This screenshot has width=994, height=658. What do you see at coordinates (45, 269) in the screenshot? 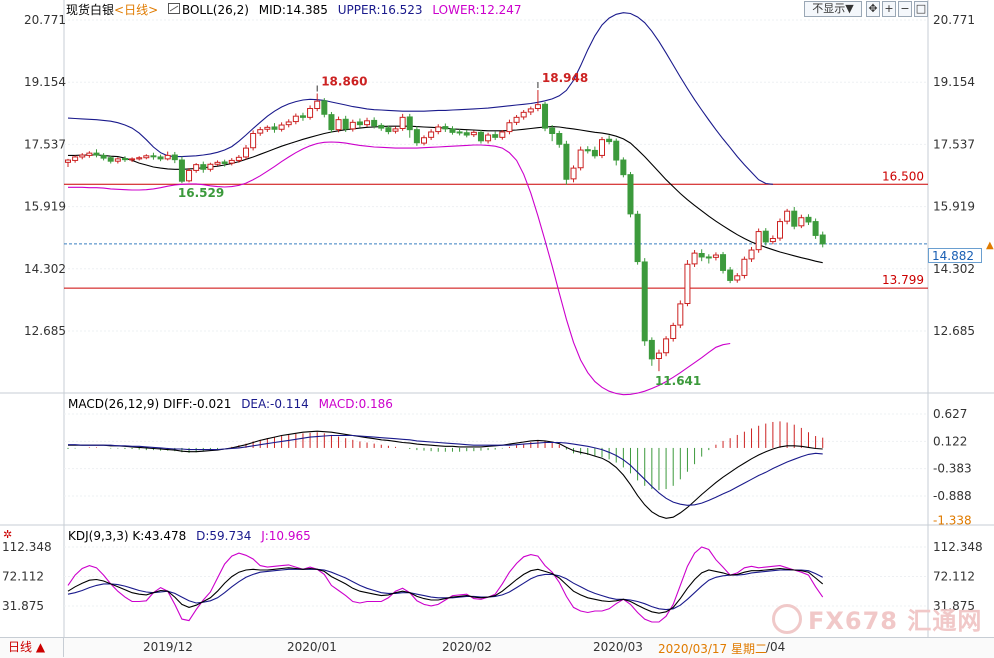
I see `y-tick-label: 14.302` at bounding box center [45, 269].